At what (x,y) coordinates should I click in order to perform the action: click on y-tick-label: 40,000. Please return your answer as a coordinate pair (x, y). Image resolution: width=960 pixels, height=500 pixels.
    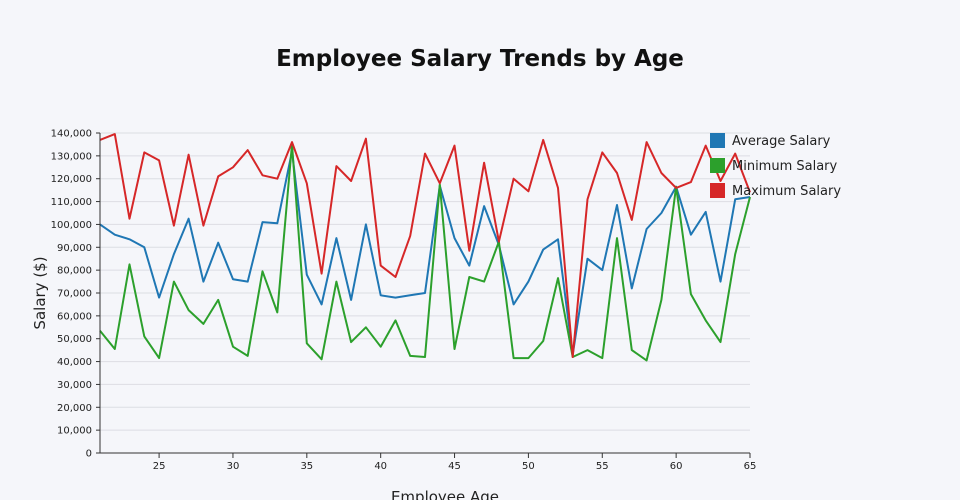
    Looking at the image, I should click on (74, 362).